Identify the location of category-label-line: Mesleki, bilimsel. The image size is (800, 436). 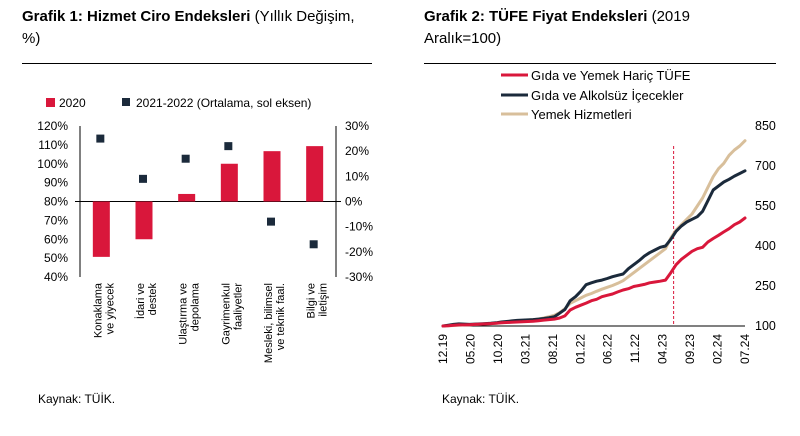
(269, 323).